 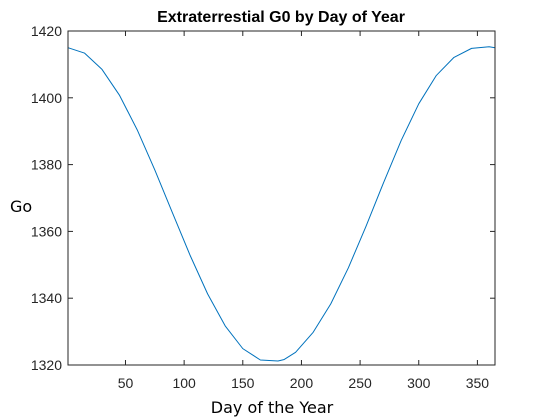 I want to click on y-tick-label-2: 1360, so click(x=46, y=231).